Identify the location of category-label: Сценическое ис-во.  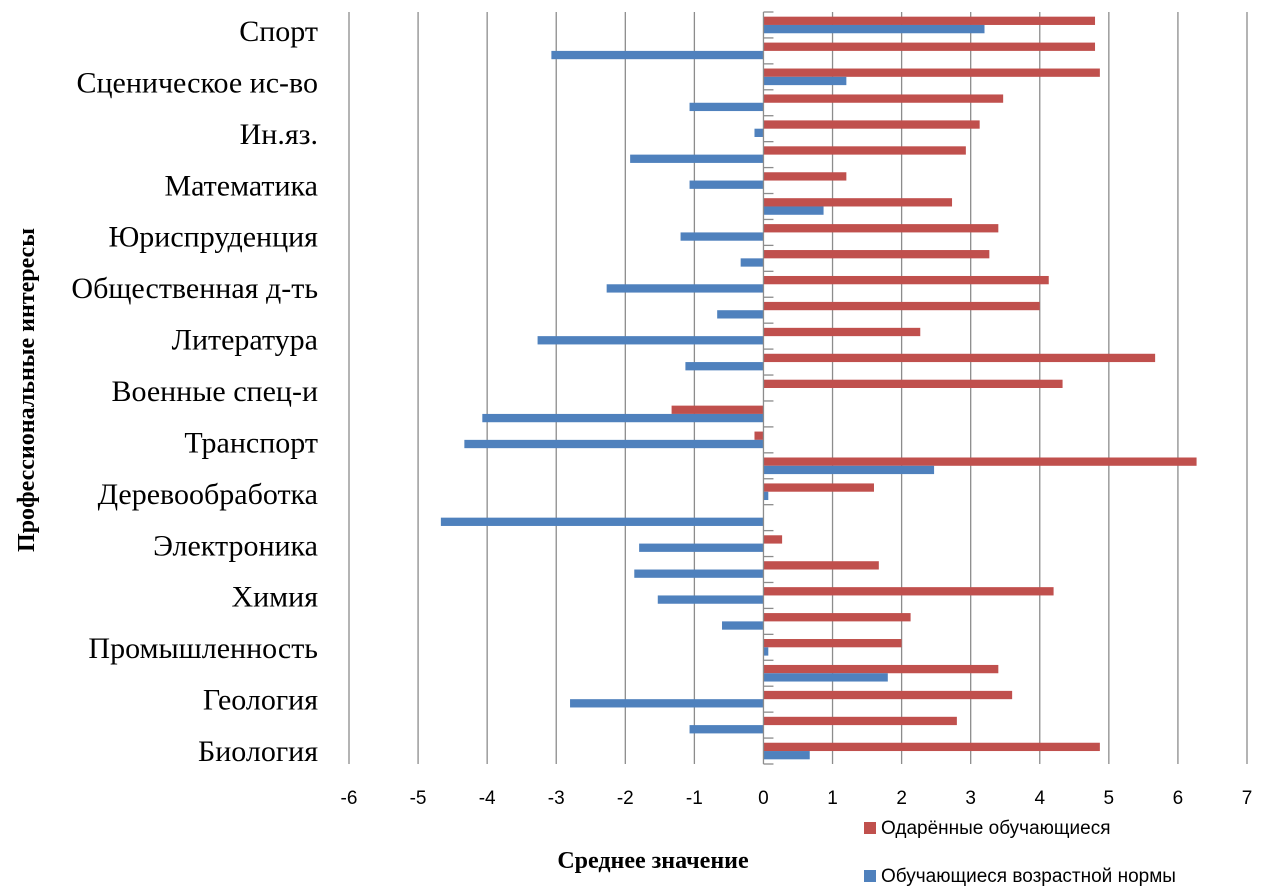
(197, 82).